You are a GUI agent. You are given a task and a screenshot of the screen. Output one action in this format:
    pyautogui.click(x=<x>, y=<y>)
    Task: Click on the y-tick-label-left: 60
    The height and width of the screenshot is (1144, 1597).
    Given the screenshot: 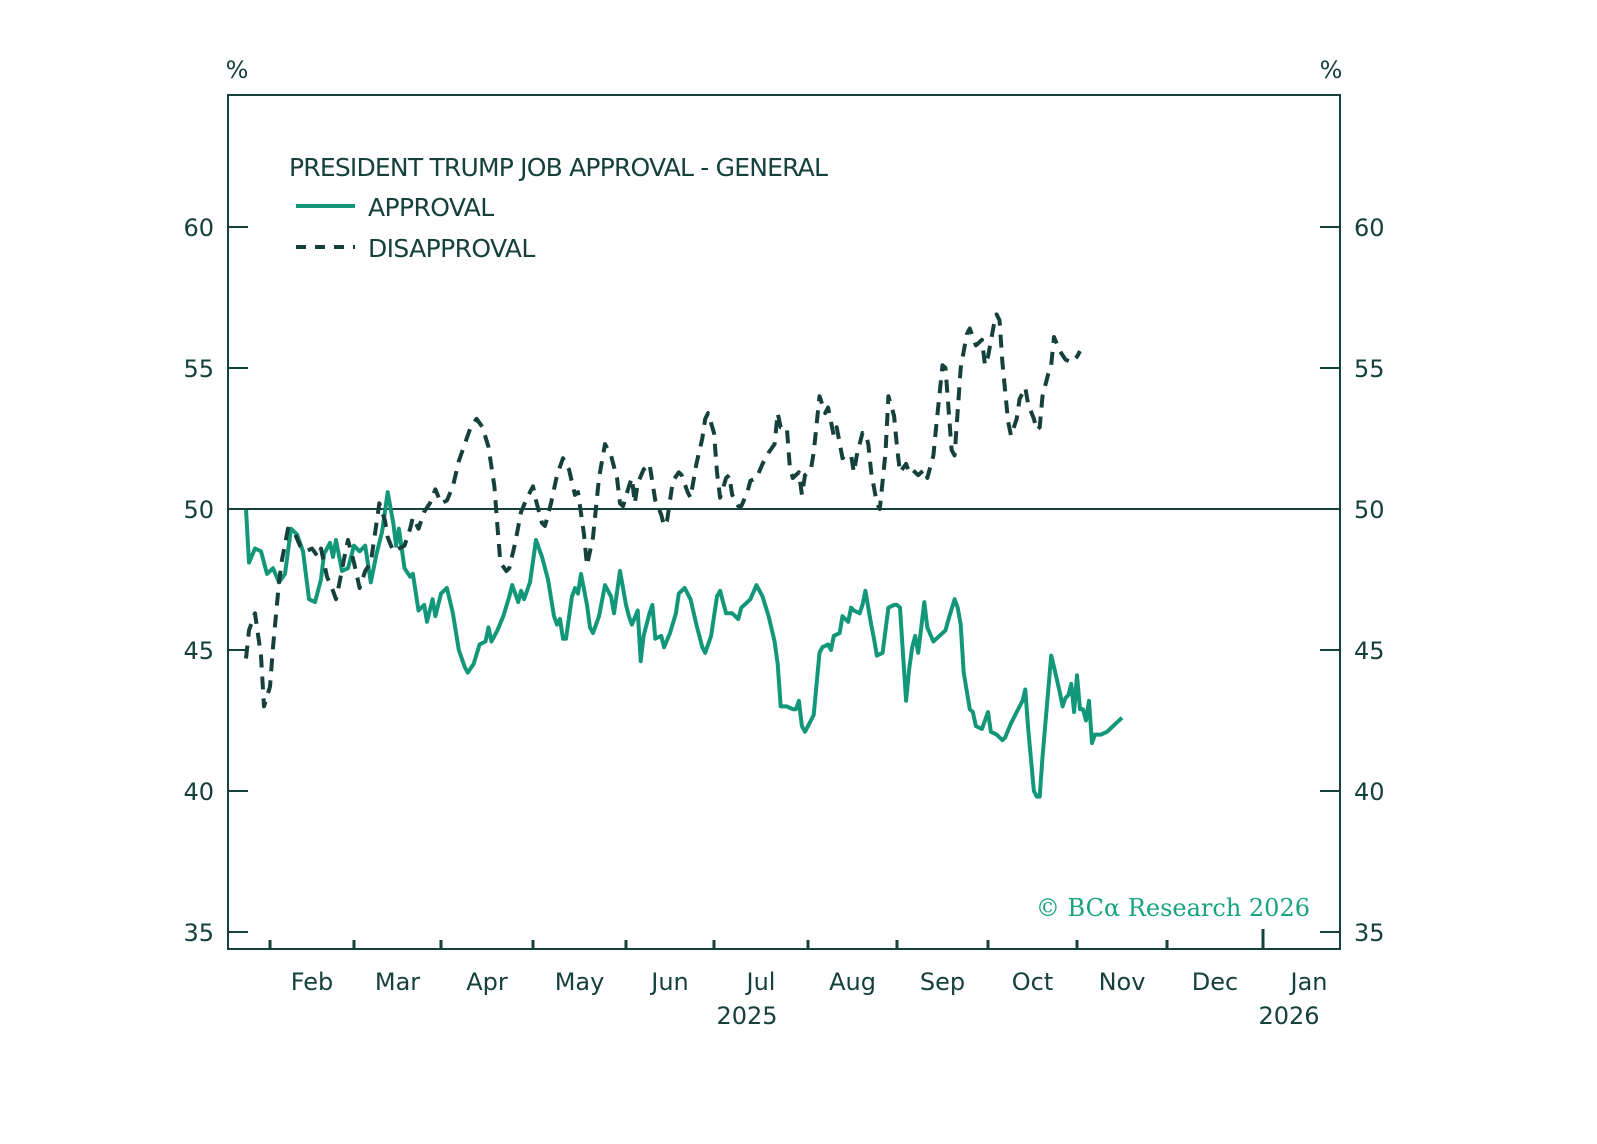 What is the action you would take?
    pyautogui.click(x=198, y=228)
    